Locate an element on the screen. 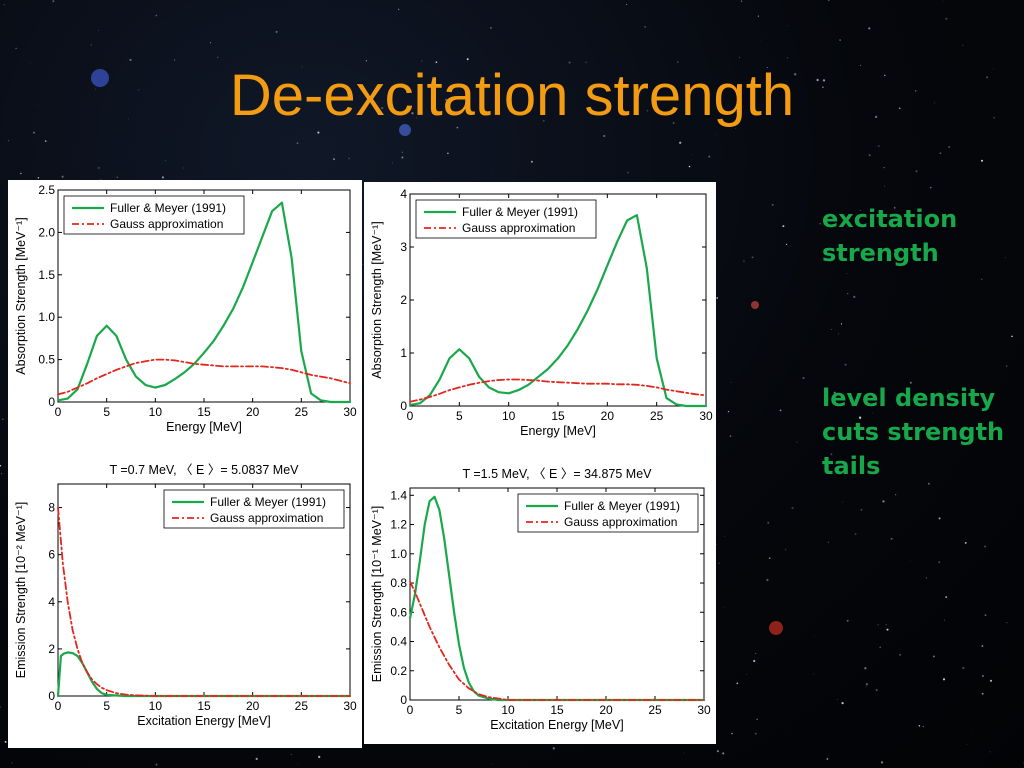 The image size is (1024, 768). x-axis-label: Excitation Energy [MeV] is located at coordinates (556, 725).